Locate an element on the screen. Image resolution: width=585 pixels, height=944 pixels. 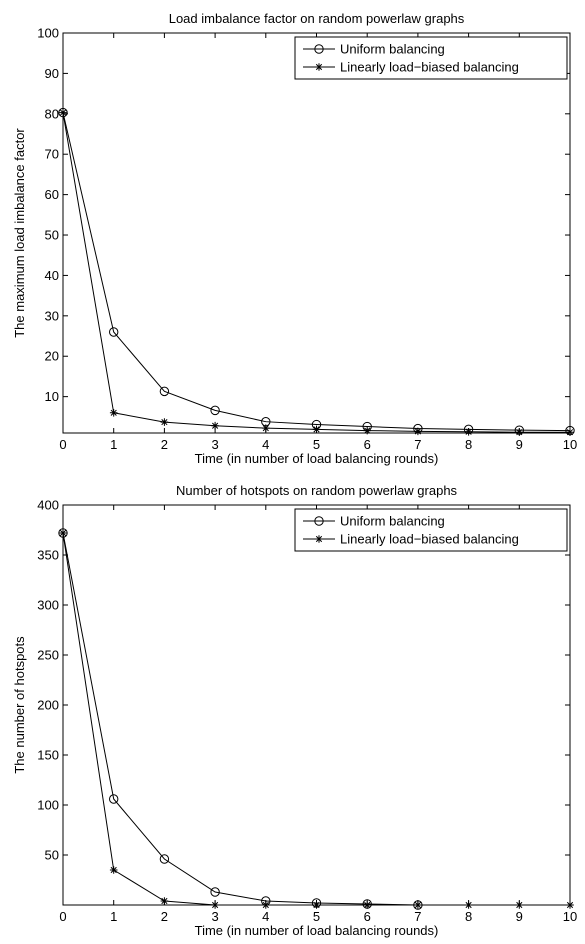
y-tick-label: 150 is located at coordinates (48, 755).